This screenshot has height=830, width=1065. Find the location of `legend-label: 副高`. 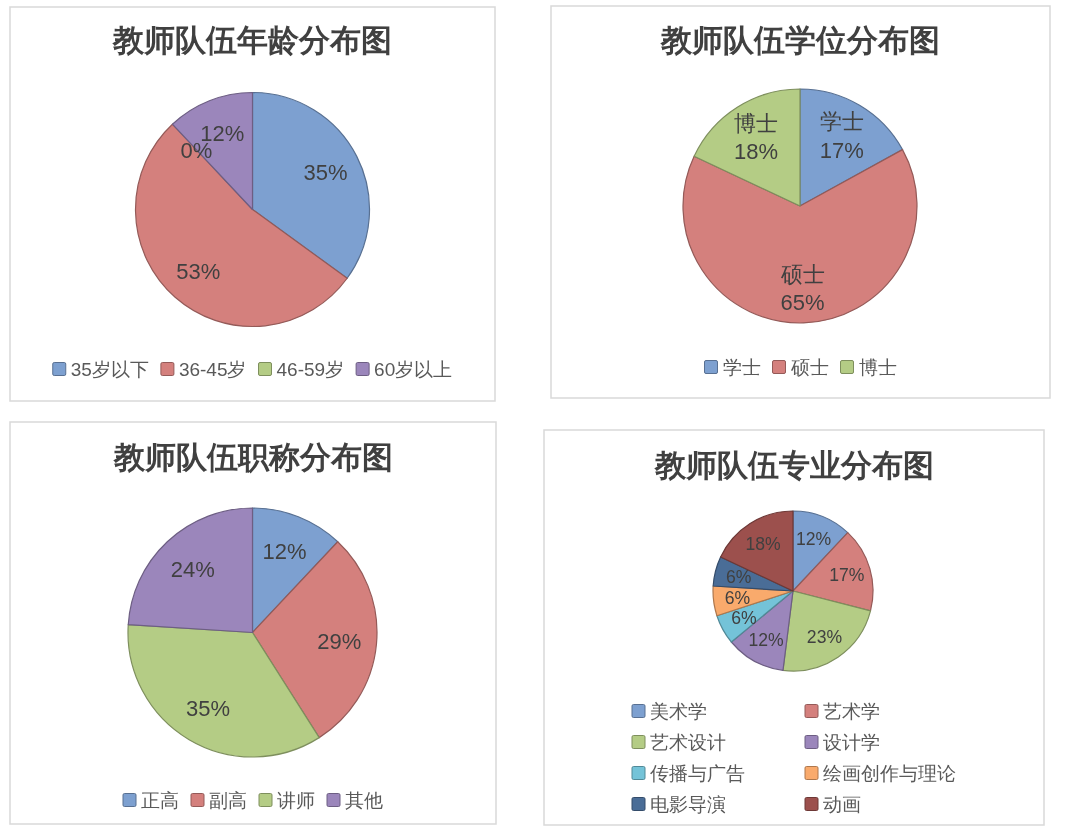

legend-label: 副高 is located at coordinates (228, 800).